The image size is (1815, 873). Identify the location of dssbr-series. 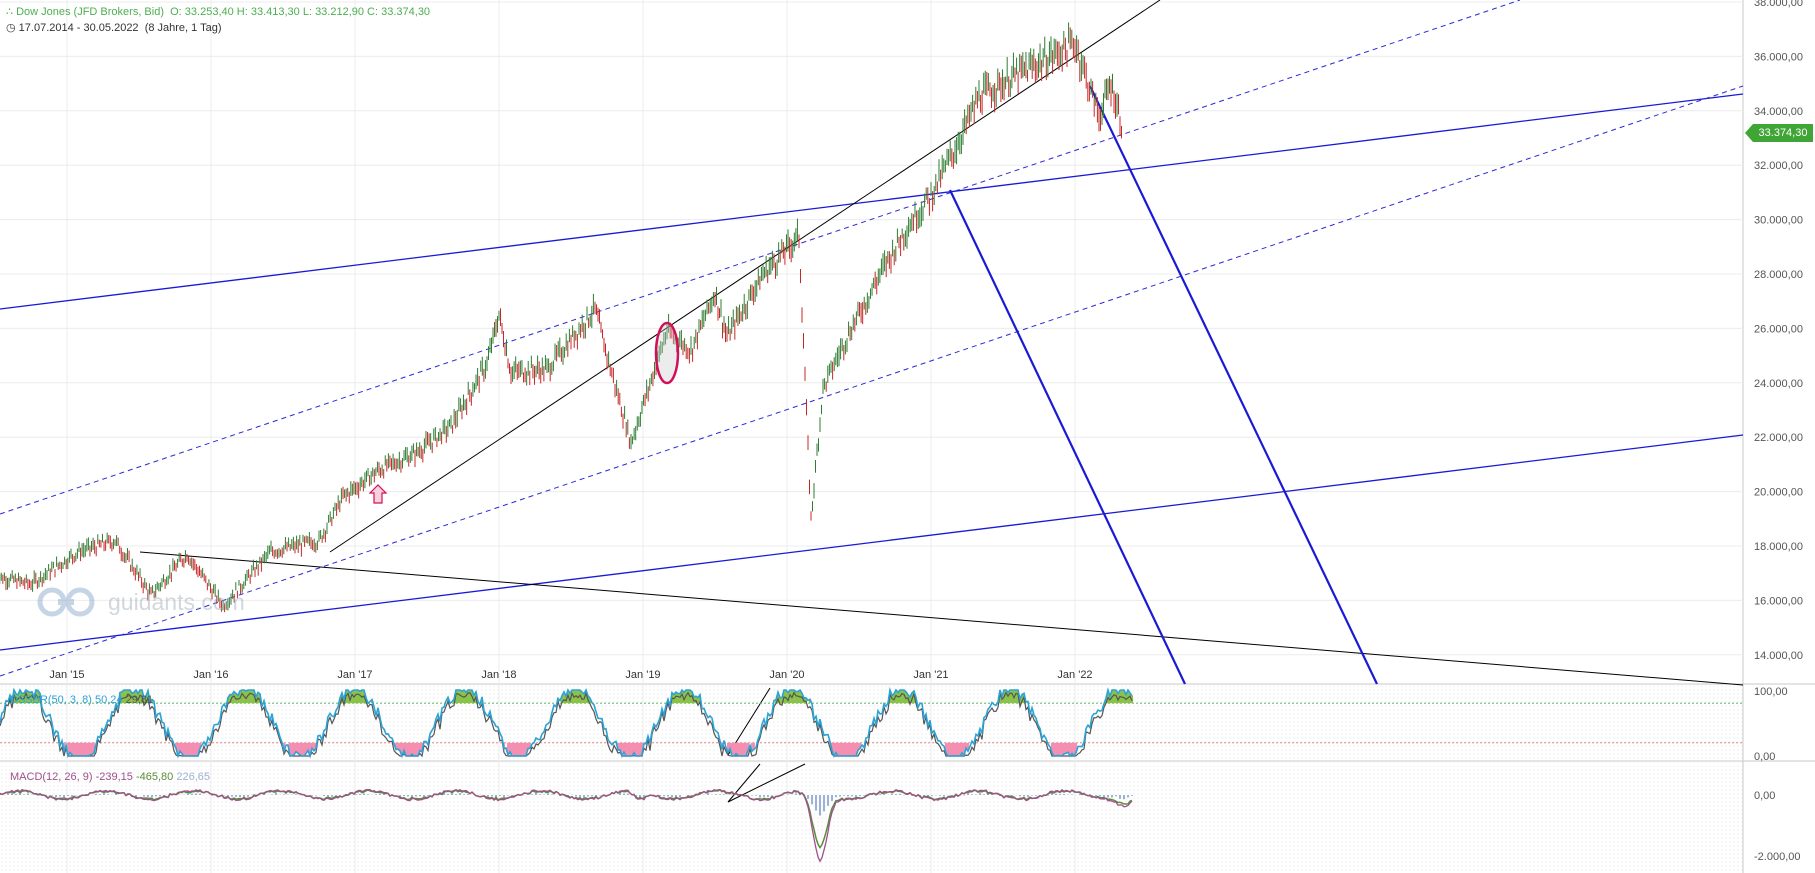
(871, 722).